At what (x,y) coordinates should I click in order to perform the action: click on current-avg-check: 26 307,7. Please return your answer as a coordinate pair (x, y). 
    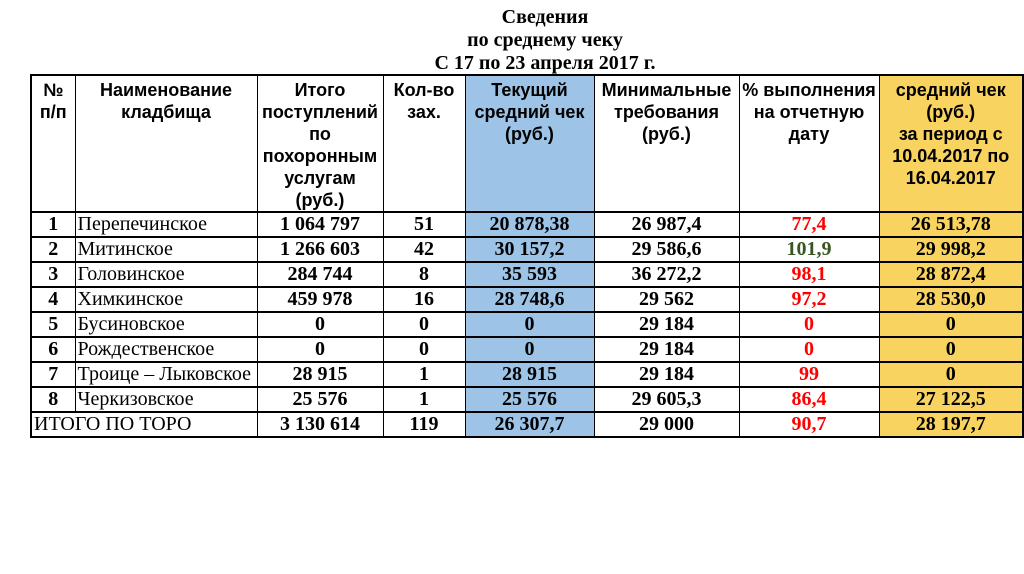
    Looking at the image, I should click on (529, 424).